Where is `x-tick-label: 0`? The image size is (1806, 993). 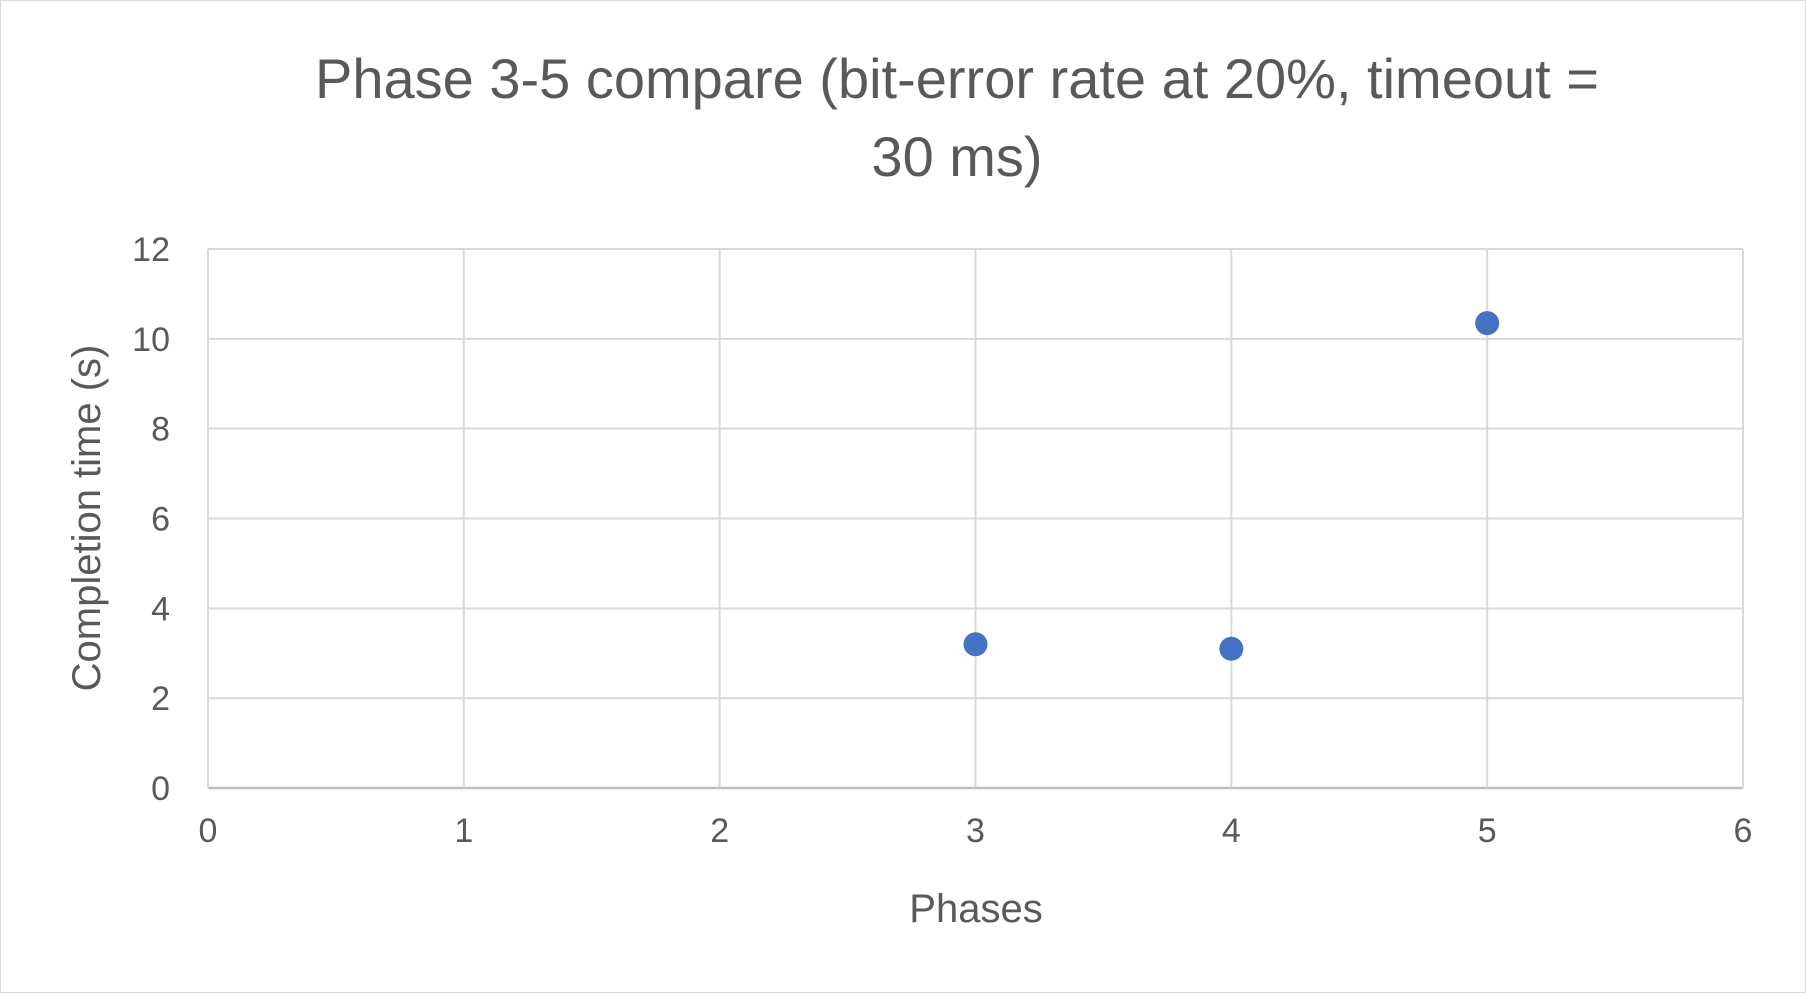 x-tick-label: 0 is located at coordinates (208, 831).